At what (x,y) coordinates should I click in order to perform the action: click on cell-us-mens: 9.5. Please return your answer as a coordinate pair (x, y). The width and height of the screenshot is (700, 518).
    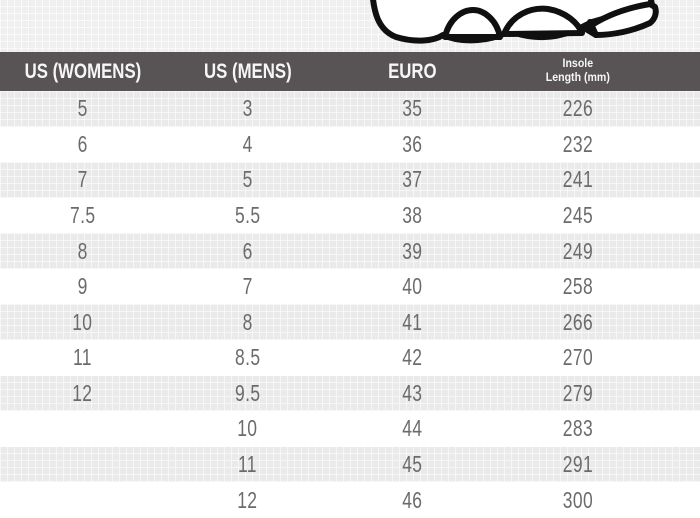
    Looking at the image, I should click on (247, 392).